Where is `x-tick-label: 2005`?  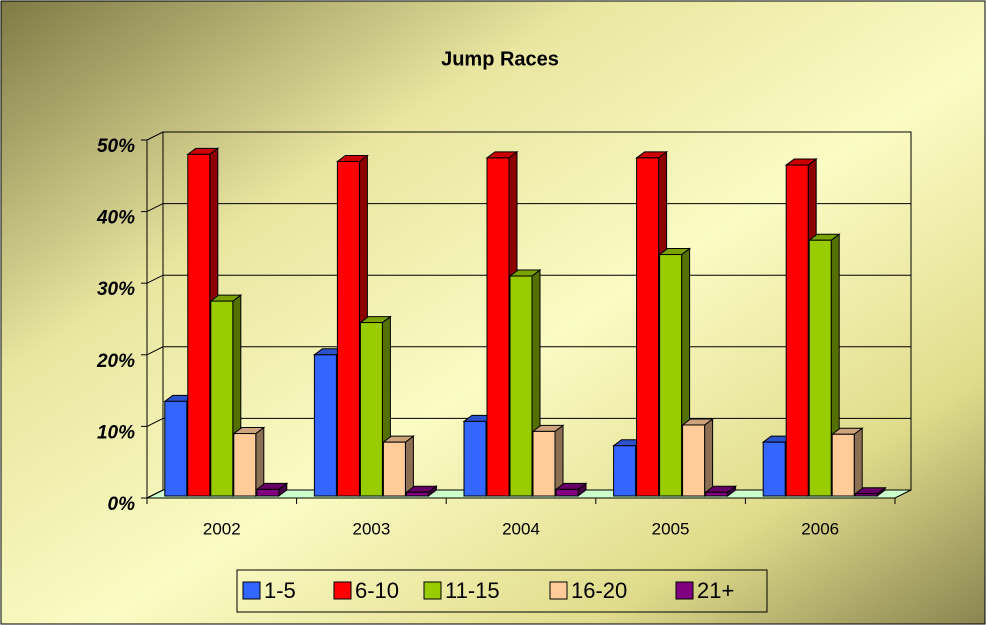
x-tick-label: 2005 is located at coordinates (671, 528).